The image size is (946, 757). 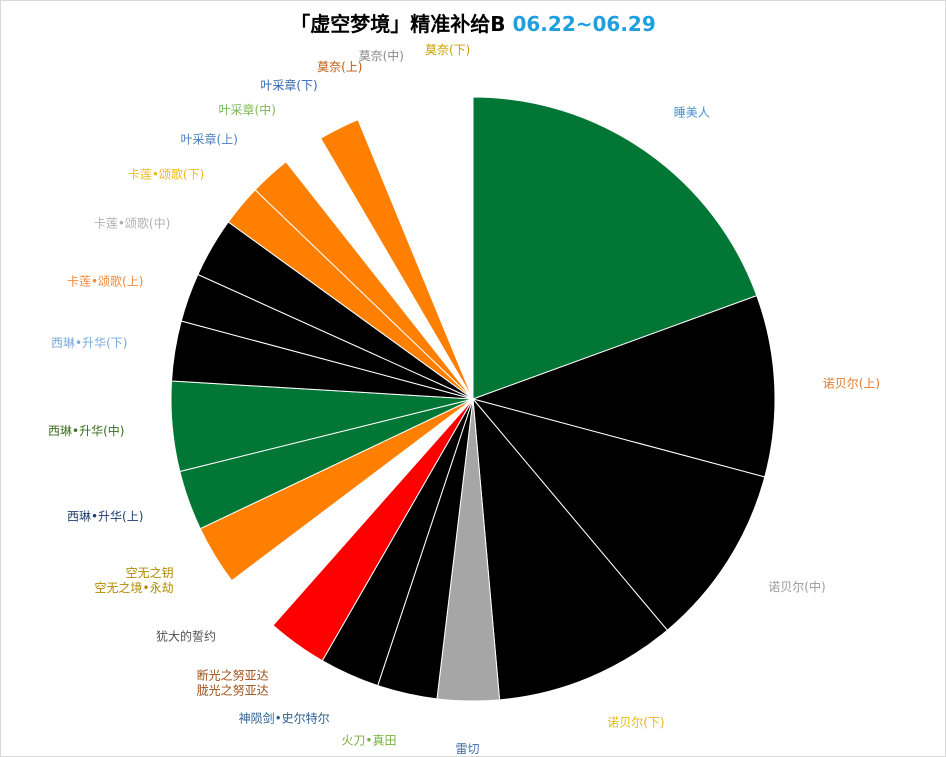 I want to click on slice-label: 神陨剑•史尔特尔, so click(x=284, y=717).